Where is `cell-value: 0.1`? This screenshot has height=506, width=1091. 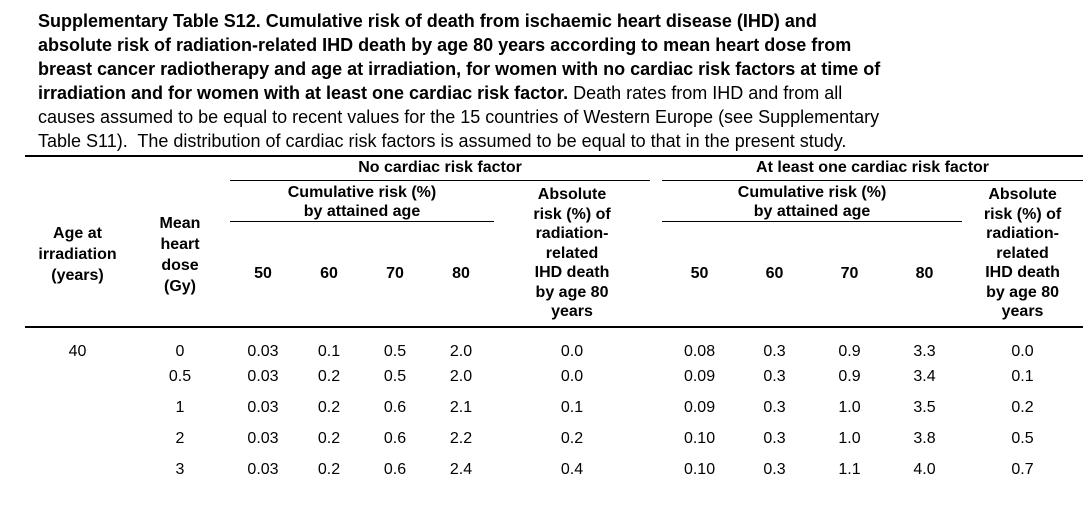
cell-value: 0.1 is located at coordinates (329, 351).